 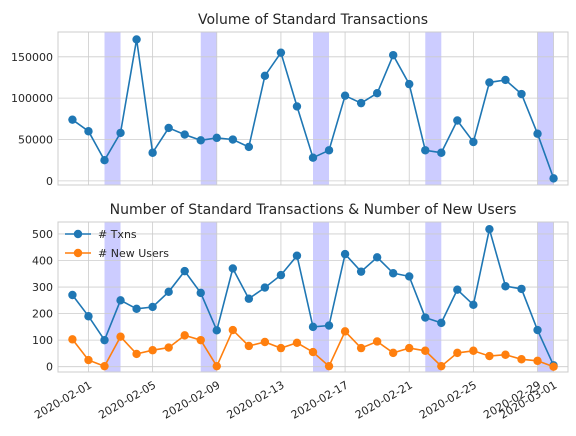 What do you see at coordinates (78, 253) in the screenshot?
I see `legend-marker` at bounding box center [78, 253].